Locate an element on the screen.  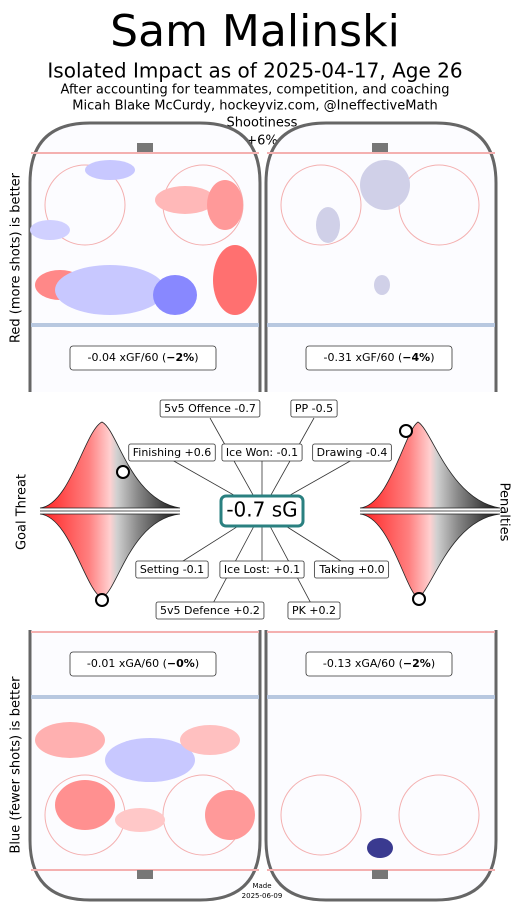
component-label: Finishing +0.6 is located at coordinates (172, 452).